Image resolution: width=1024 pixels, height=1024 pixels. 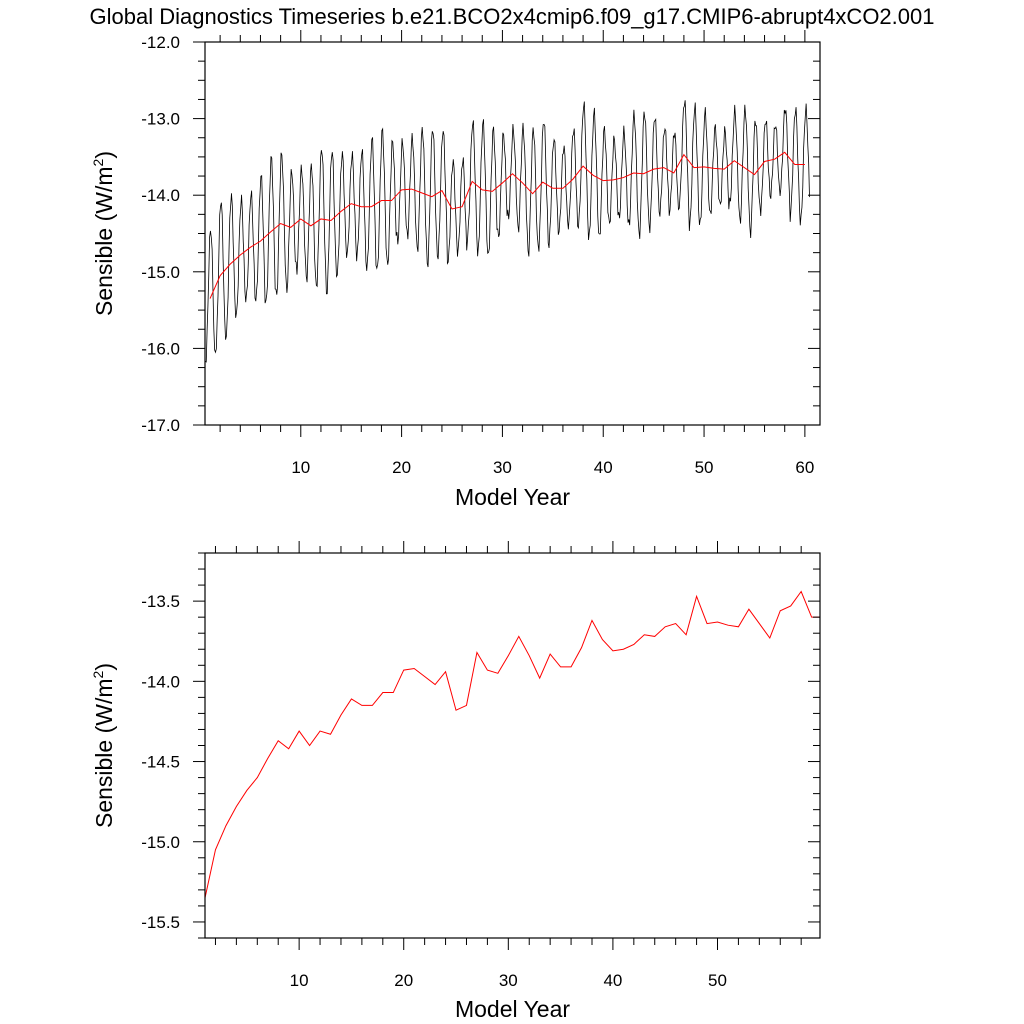 I want to click on x-tick-label: 60, so click(x=804, y=467).